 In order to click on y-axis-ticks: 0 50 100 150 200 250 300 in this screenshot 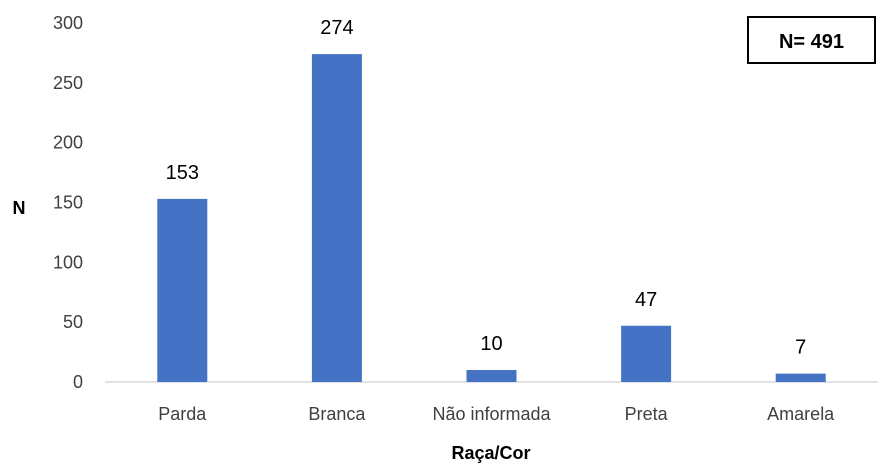, I will do `click(68, 202)`.